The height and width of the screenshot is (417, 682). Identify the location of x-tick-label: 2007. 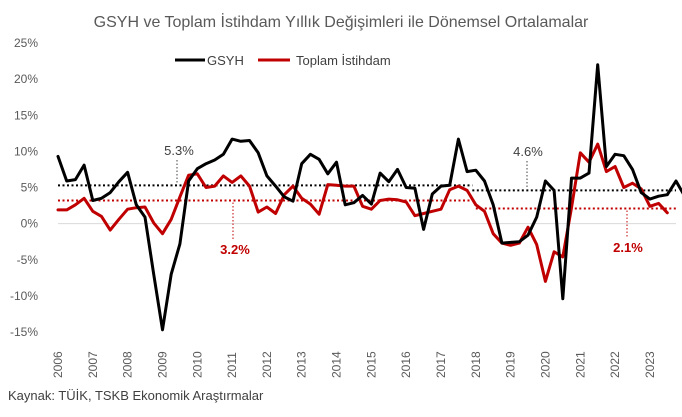
(93, 364).